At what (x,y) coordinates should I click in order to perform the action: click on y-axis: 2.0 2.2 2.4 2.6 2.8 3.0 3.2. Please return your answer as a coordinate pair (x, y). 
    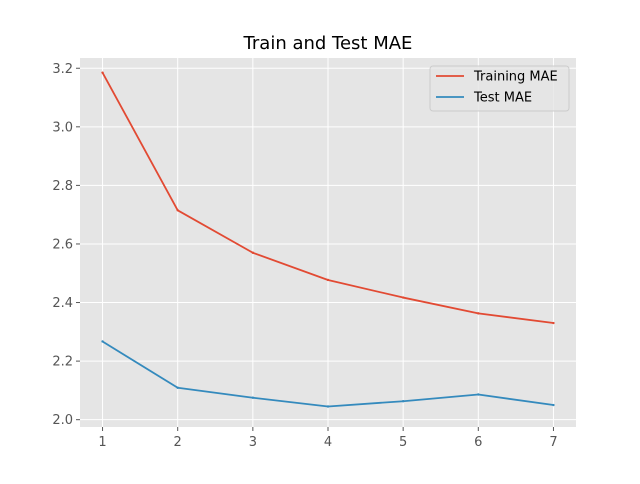
    Looking at the image, I should click on (66, 245).